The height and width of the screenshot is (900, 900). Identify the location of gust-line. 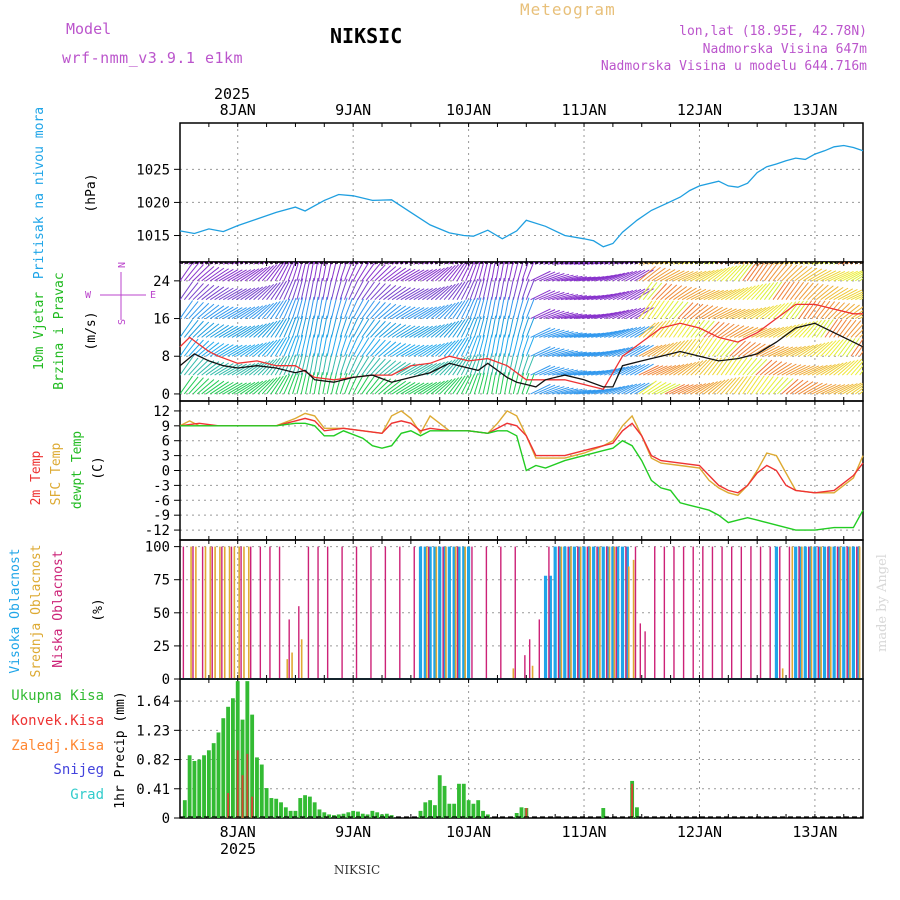
(521, 346).